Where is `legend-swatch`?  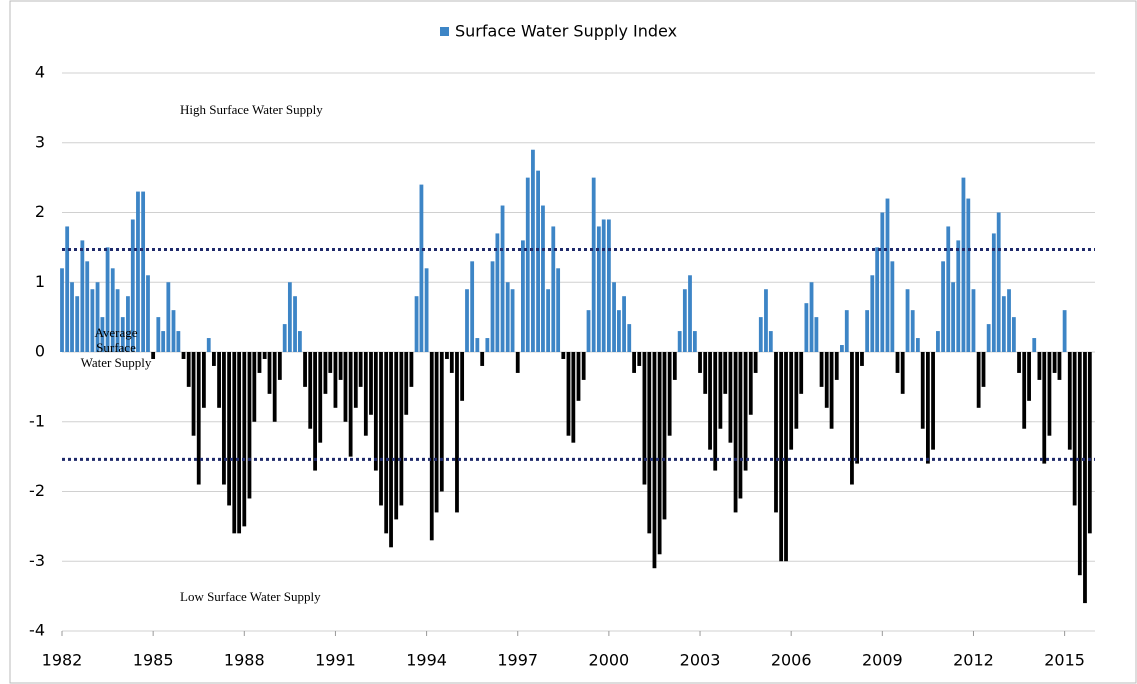
legend-swatch is located at coordinates (444, 31).